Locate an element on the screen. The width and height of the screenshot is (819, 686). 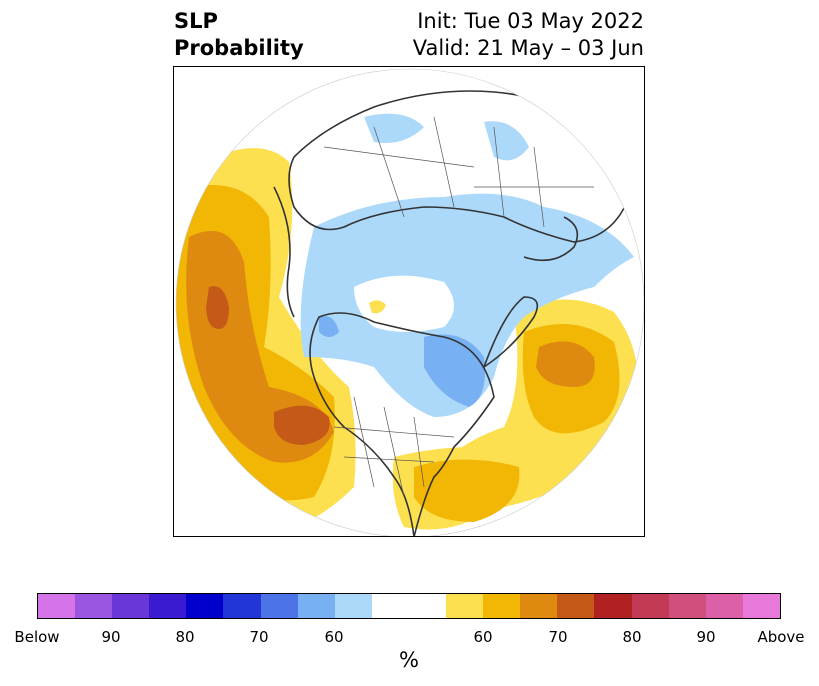
pacific-red-core-north is located at coordinates (217, 307).